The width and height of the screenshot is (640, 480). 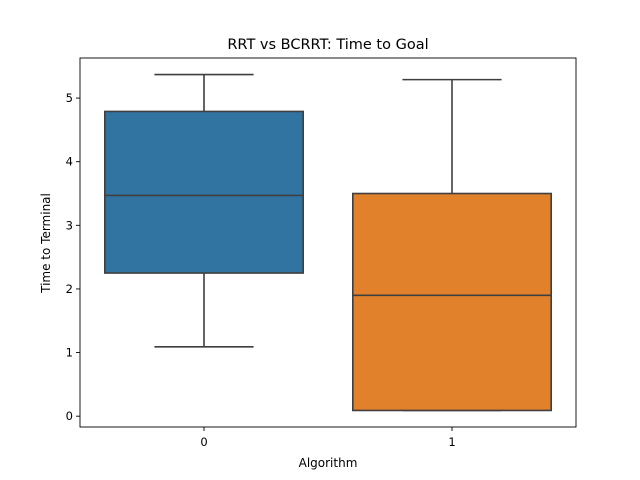 What do you see at coordinates (451, 442) in the screenshot?
I see `x-tick-label: 1` at bounding box center [451, 442].